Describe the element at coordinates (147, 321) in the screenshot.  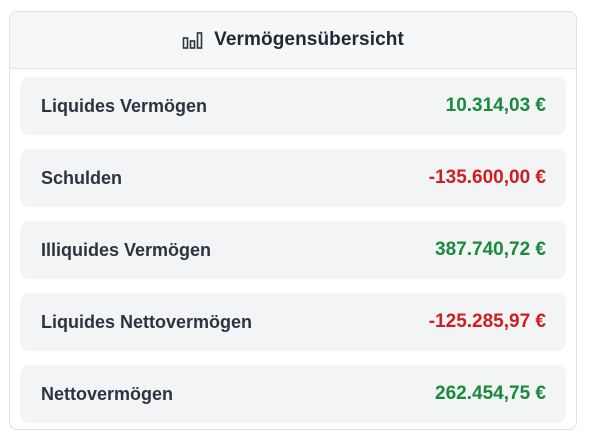
I see `row-label: Liquides Nettovermögen` at that location.